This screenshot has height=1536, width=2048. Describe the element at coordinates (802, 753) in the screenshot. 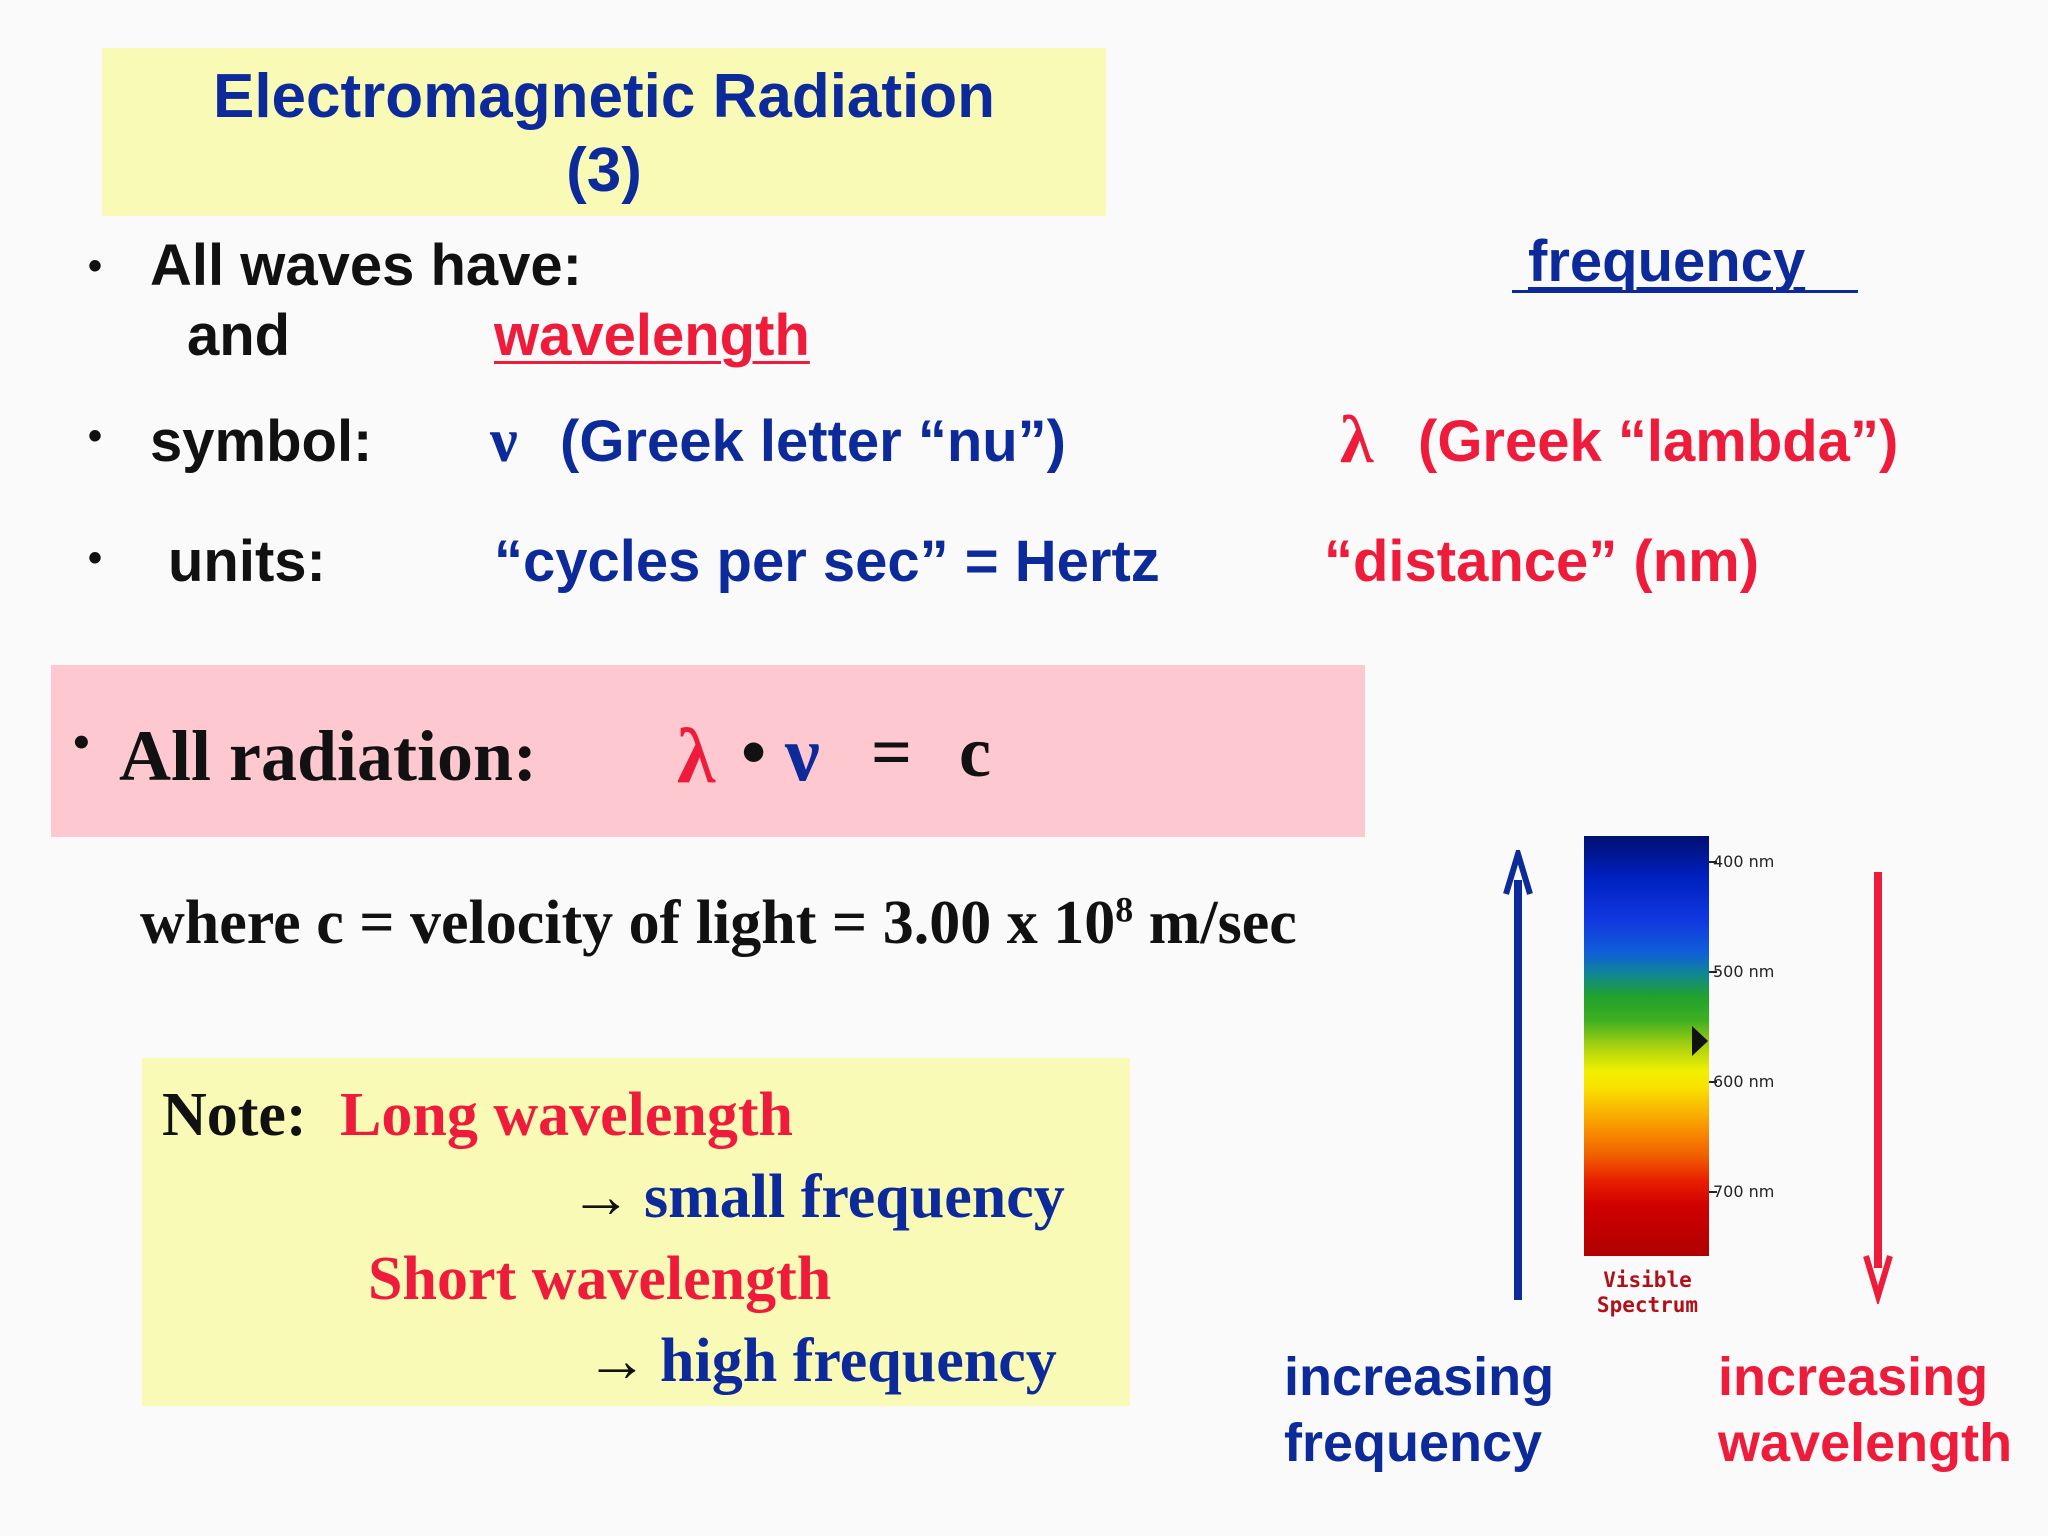

I see `equation-nu: ν` at that location.